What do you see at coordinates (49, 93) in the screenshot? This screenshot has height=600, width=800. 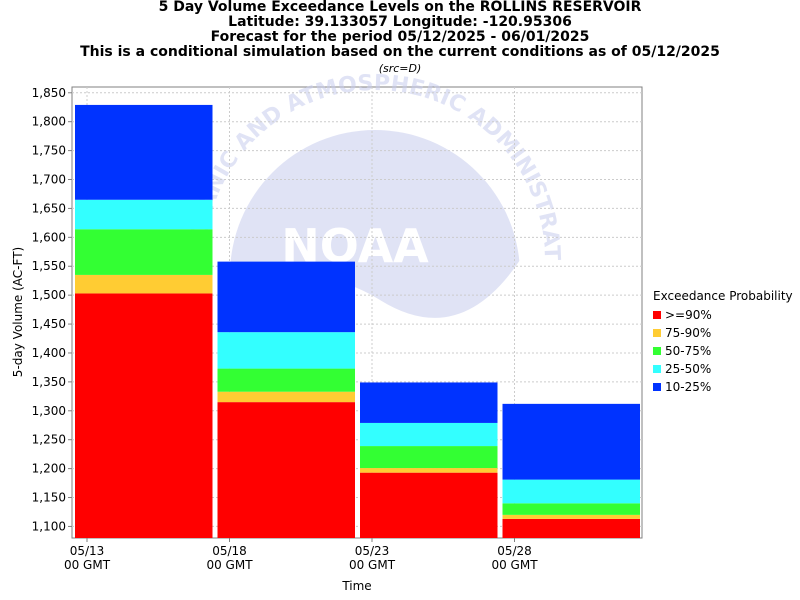 I see `y-tick-label: 1,850` at bounding box center [49, 93].